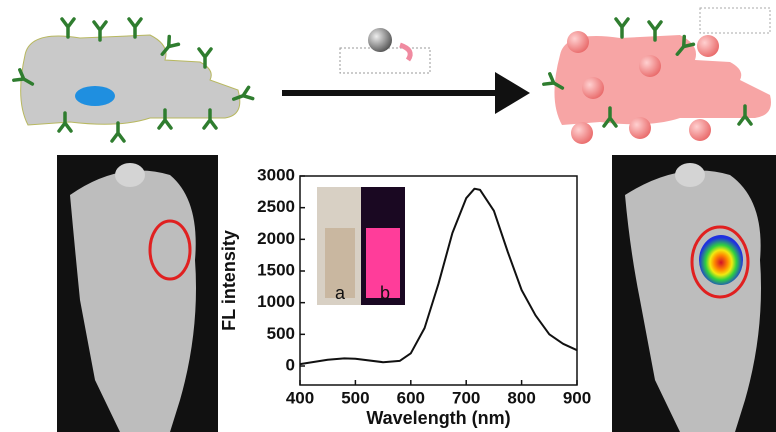 This screenshot has height=432, width=776. Describe the element at coordinates (340, 293) in the screenshot. I see `annotation: a` at that location.